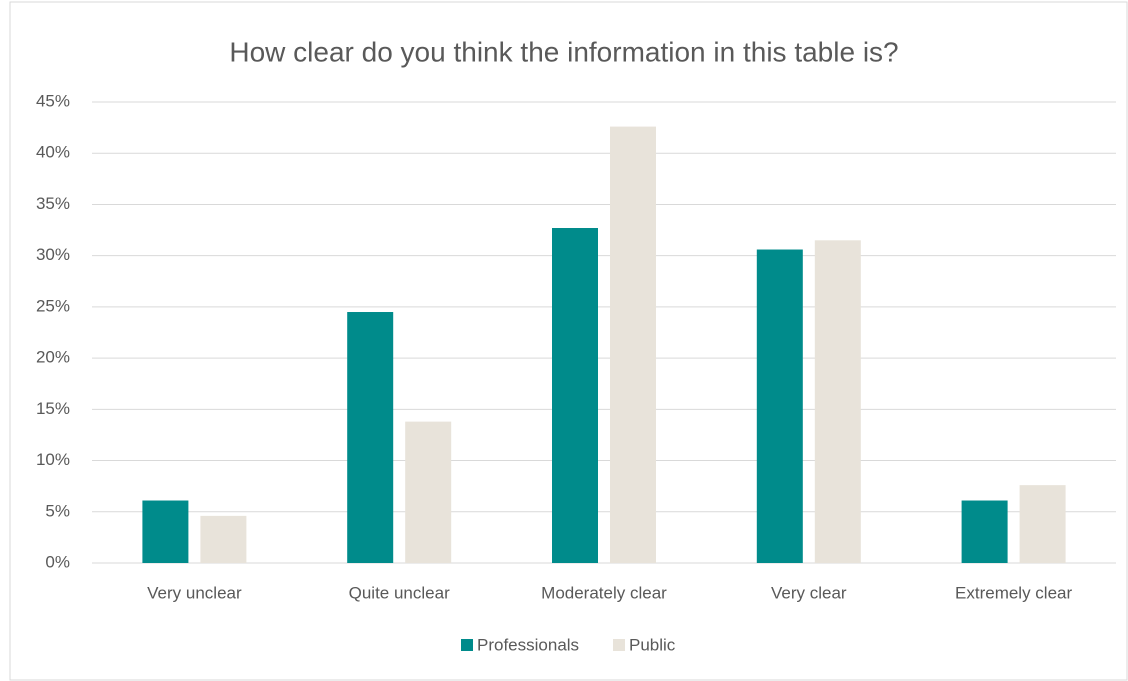 The width and height of the screenshot is (1128, 681). Describe the element at coordinates (53, 357) in the screenshot. I see `y-tick-label: 20%` at that location.